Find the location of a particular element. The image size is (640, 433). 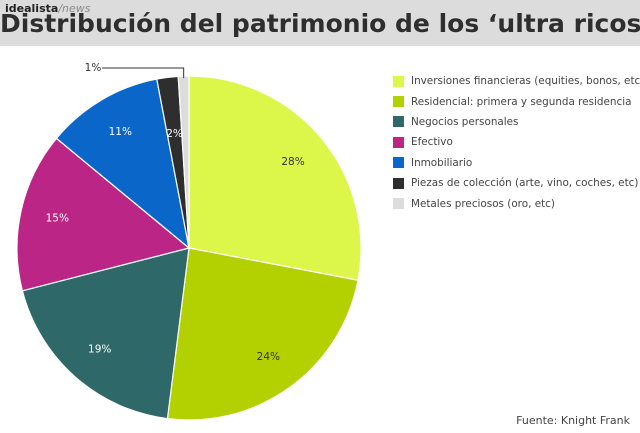

brand-name: idealista is located at coordinates (32, 8).